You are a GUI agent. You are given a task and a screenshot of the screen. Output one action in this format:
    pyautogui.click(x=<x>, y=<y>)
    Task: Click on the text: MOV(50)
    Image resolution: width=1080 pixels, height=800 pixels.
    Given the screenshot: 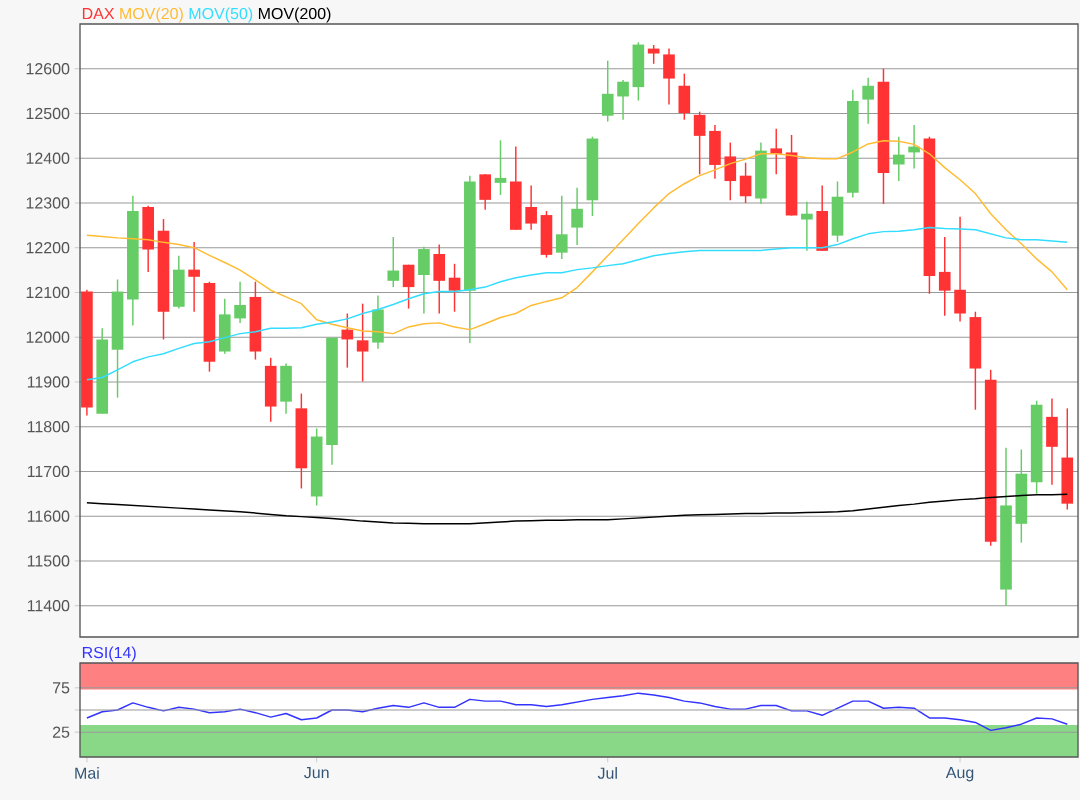 What is the action you would take?
    pyautogui.click(x=221, y=15)
    